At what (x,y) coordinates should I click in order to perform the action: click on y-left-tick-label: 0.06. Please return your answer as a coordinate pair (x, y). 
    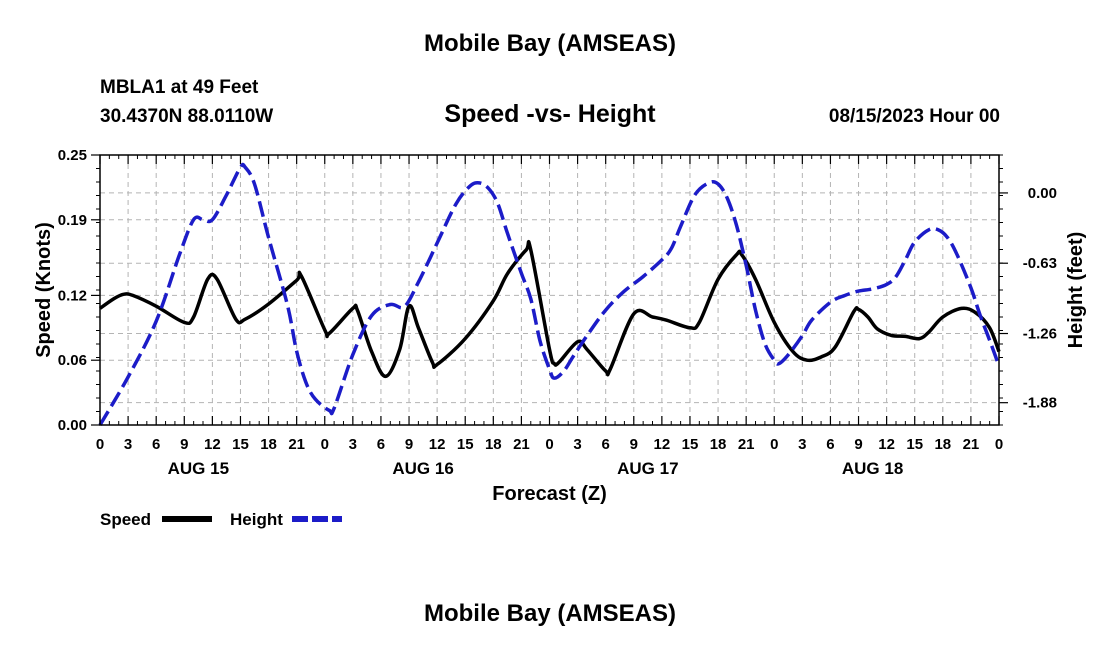
    Looking at the image, I should click on (72, 360).